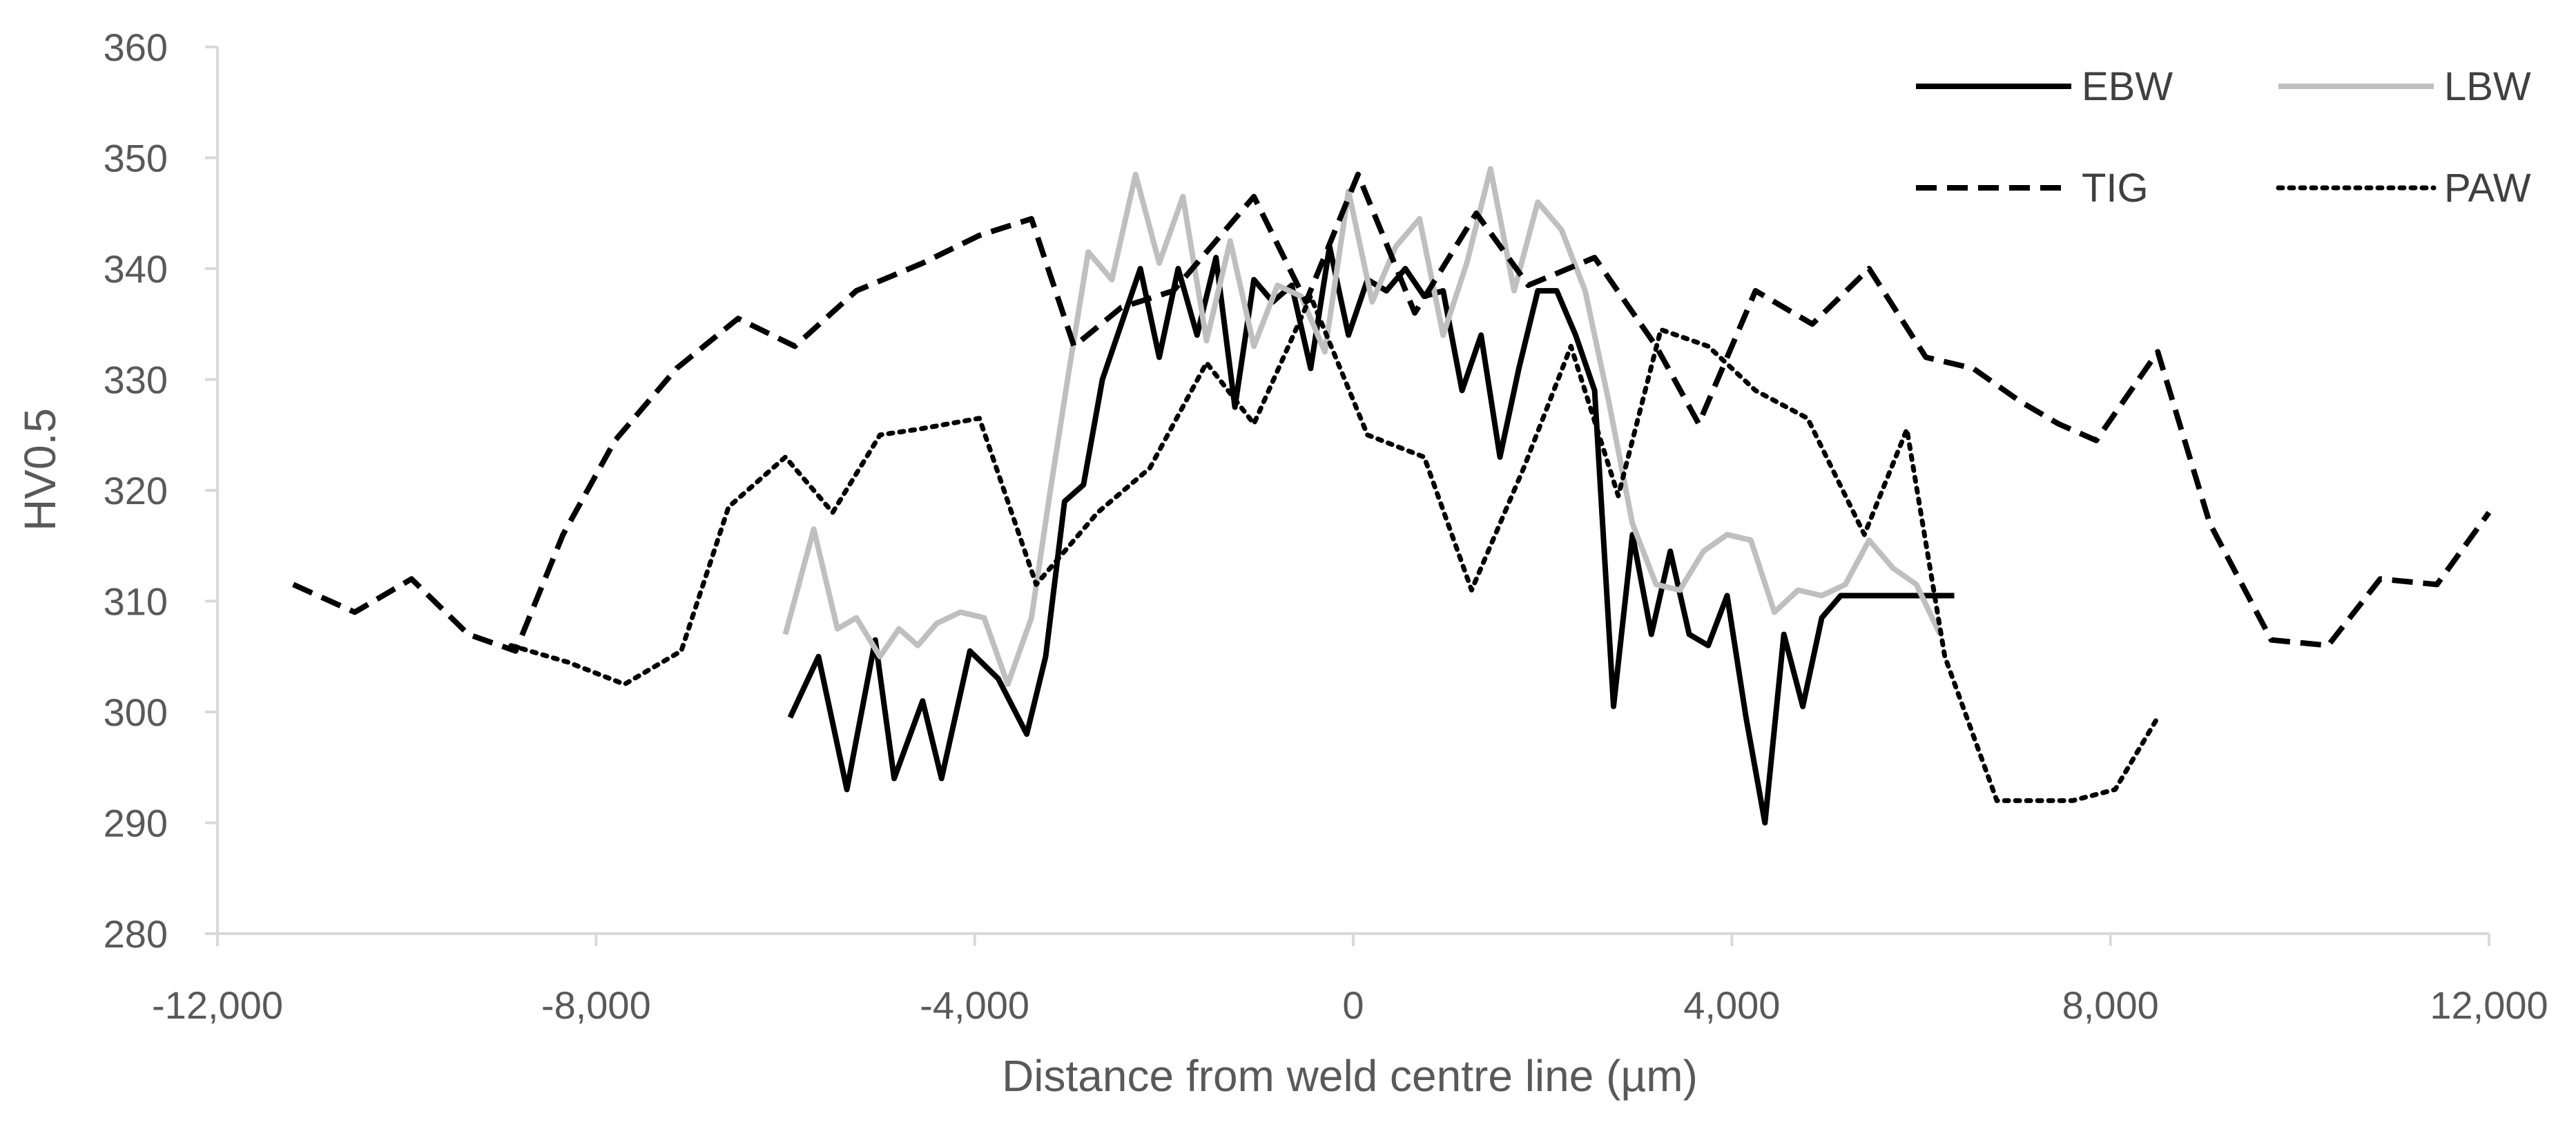 This screenshot has width=2576, height=1127. Describe the element at coordinates (136, 602) in the screenshot. I see `y-tick-label: 310` at that location.